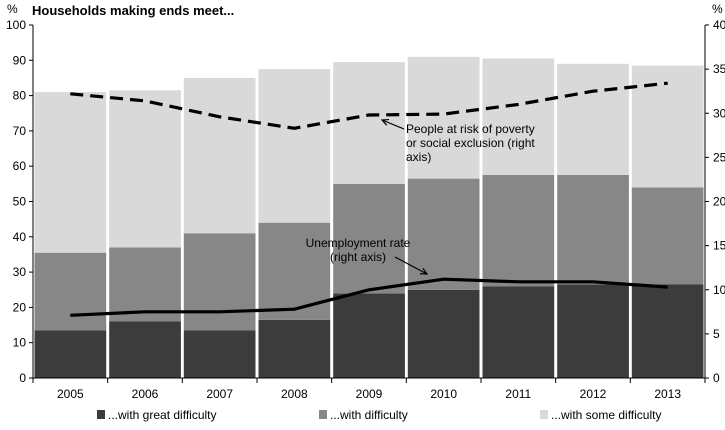 This screenshot has height=430, width=725. What do you see at coordinates (418, 157) in the screenshot?
I see `poverty-annotation-line-2: axis)` at bounding box center [418, 157].